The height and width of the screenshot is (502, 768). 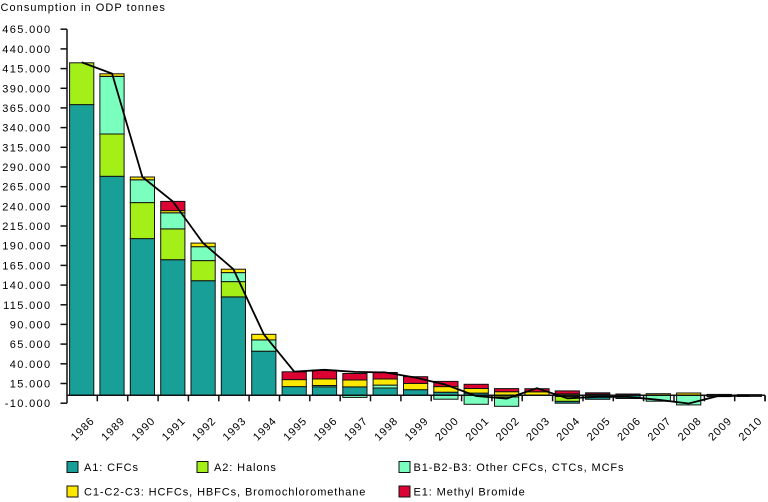 What do you see at coordinates (31, 345) in the screenshot?
I see `svg-text: 65.000` at bounding box center [31, 345].